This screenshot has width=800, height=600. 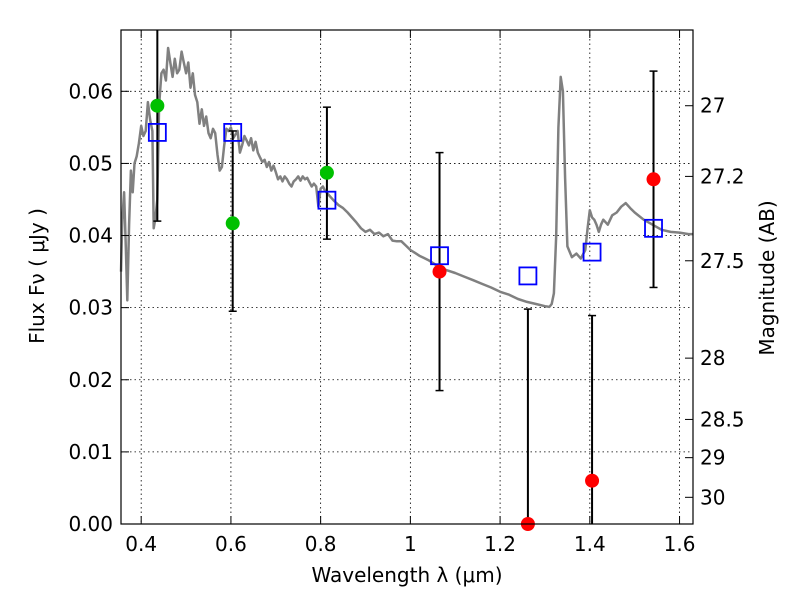 I want to click on y2-tick-label: 29, so click(x=712, y=458).